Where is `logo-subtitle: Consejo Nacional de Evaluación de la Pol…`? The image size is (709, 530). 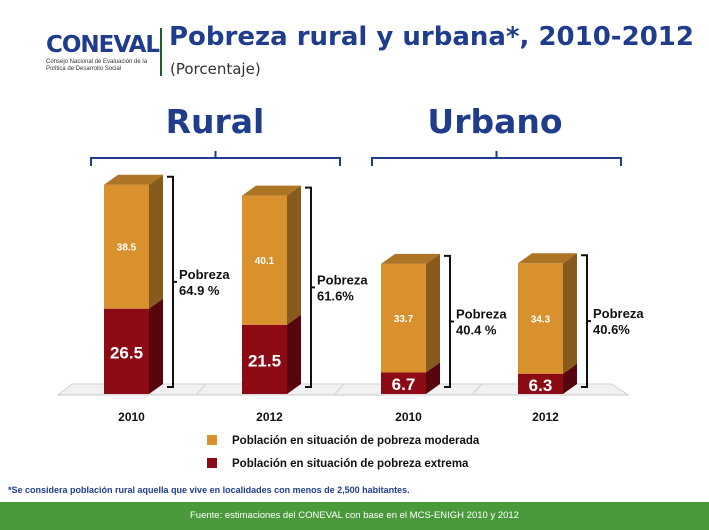
logo-subtitle: Consejo Nacional de Evaluación de la Pol… is located at coordinates (97, 65).